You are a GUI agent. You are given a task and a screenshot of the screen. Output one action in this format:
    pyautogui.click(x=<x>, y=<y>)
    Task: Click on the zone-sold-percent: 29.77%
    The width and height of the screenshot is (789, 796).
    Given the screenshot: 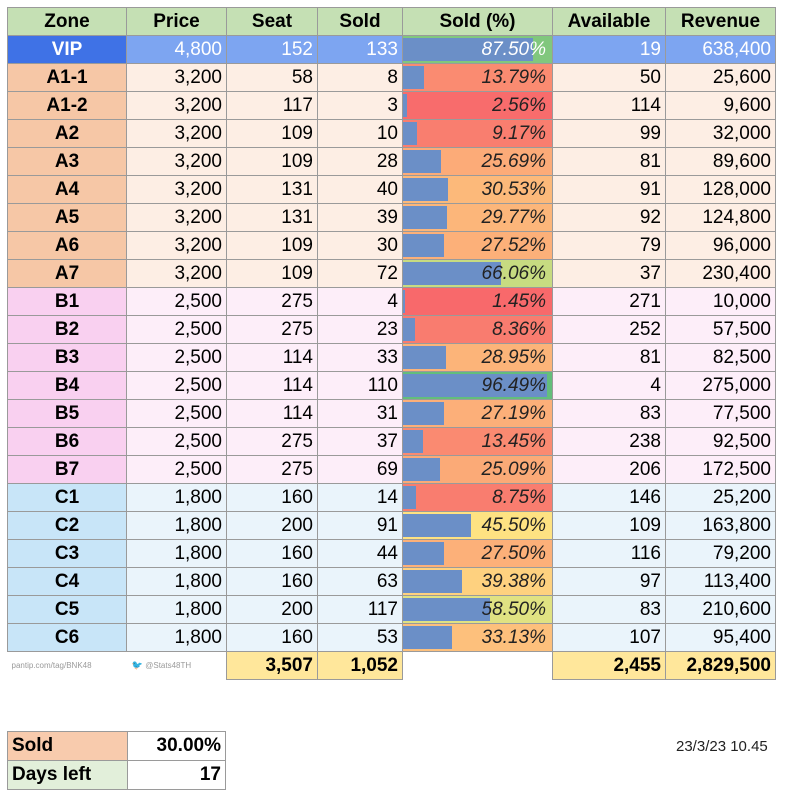 What is the action you would take?
    pyautogui.click(x=477, y=217)
    